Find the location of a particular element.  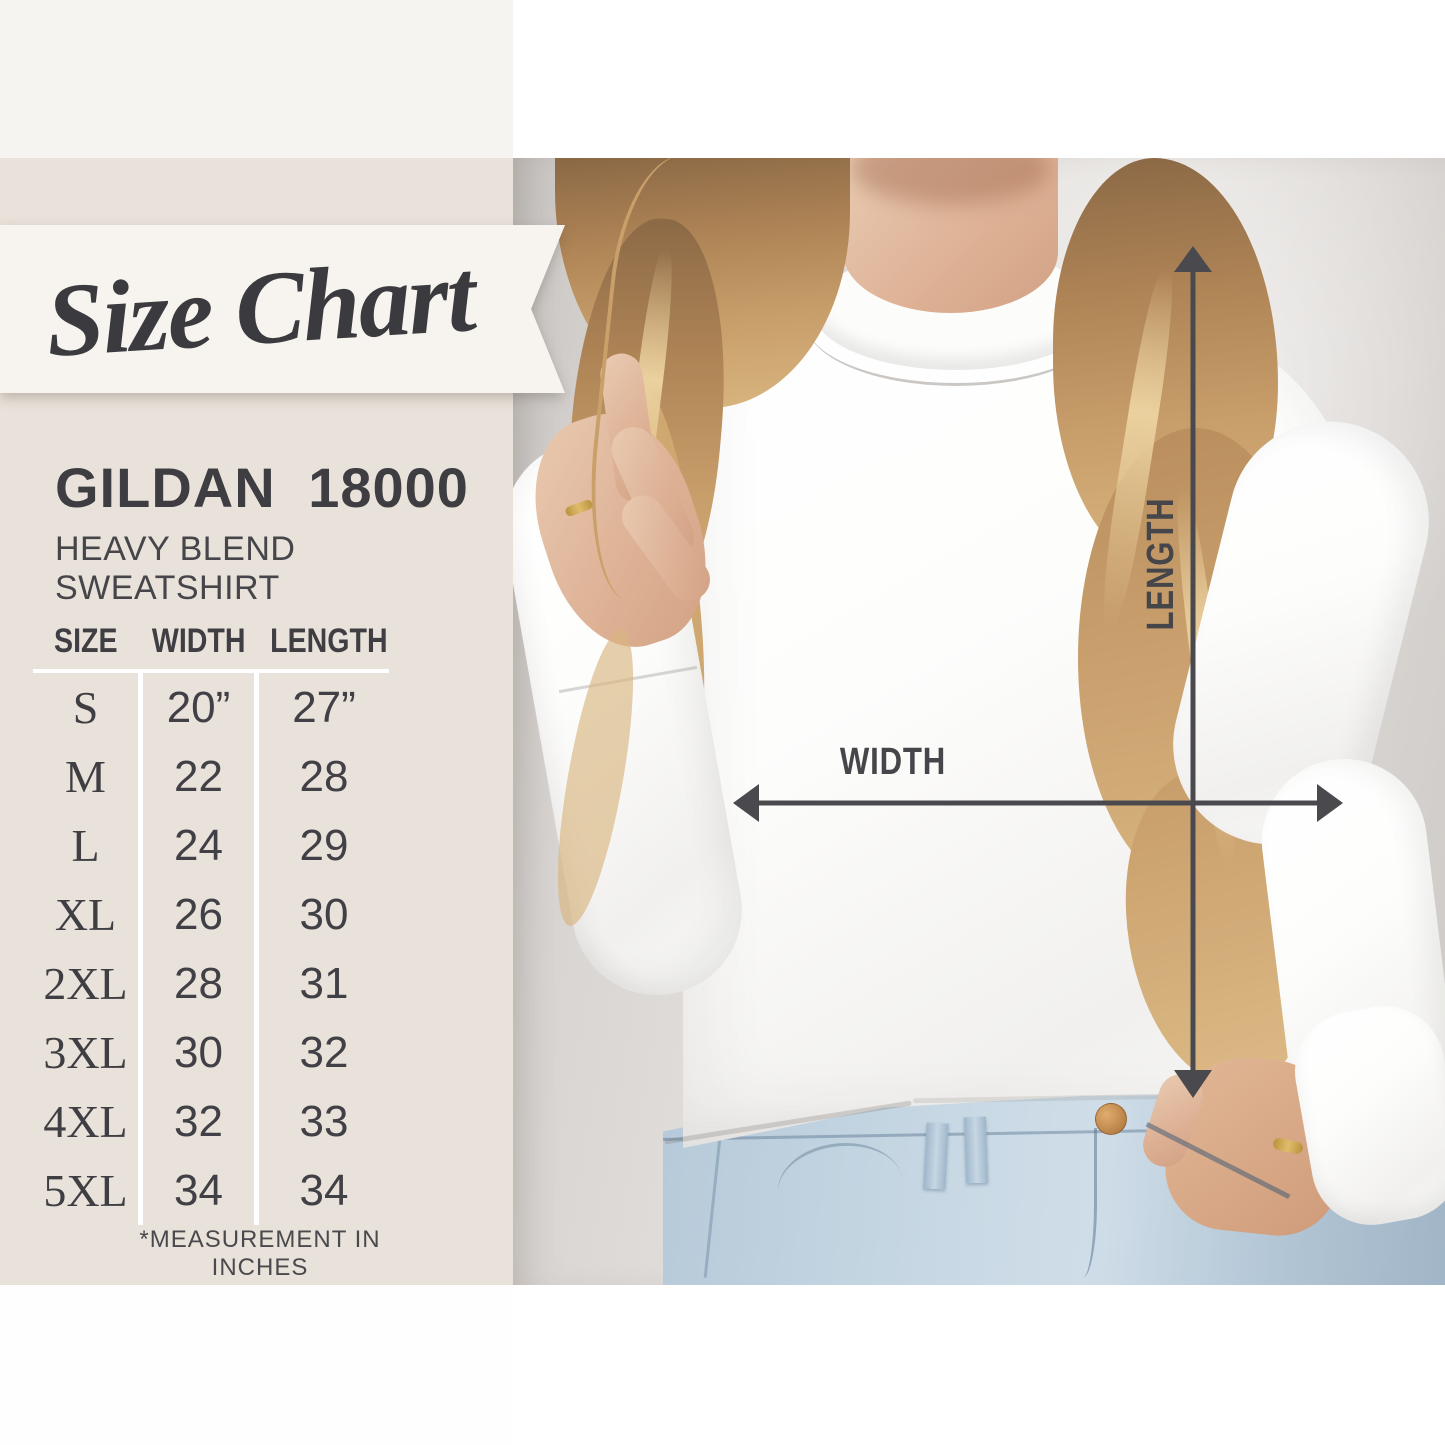

table-row: M 22 28 is located at coordinates (211, 776).